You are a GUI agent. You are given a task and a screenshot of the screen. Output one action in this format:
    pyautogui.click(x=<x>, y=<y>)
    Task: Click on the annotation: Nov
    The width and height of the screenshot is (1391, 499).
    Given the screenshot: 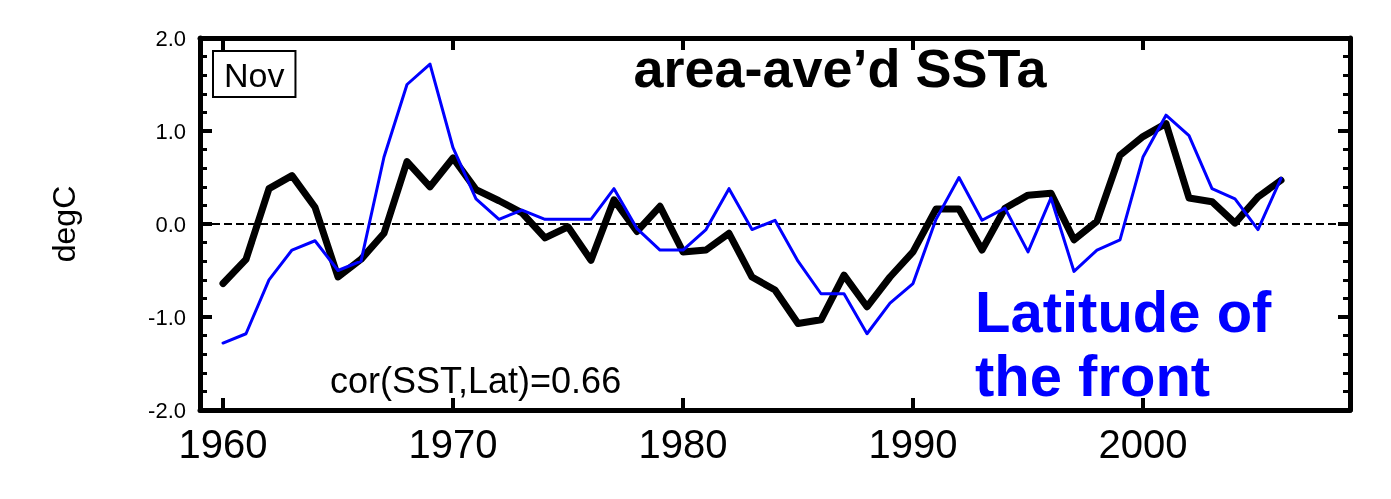 What is the action you would take?
    pyautogui.click(x=254, y=75)
    